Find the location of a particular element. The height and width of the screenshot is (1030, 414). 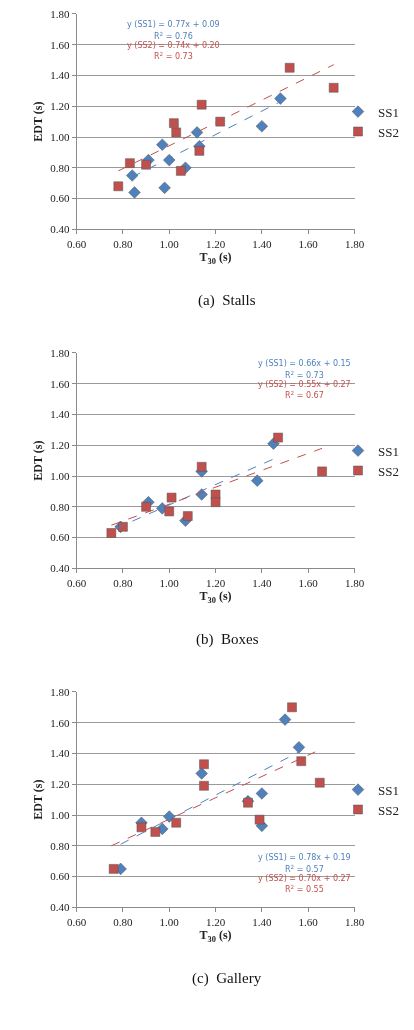

text: (a) Stalls is located at coordinates (227, 300).